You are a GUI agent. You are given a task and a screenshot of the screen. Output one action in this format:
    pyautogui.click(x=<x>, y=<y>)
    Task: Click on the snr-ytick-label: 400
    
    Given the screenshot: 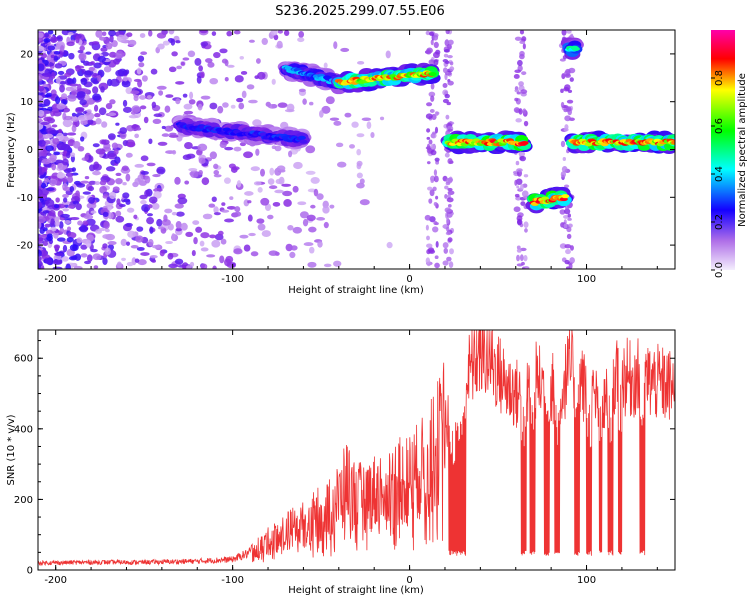 What is the action you would take?
    pyautogui.click(x=23, y=429)
    